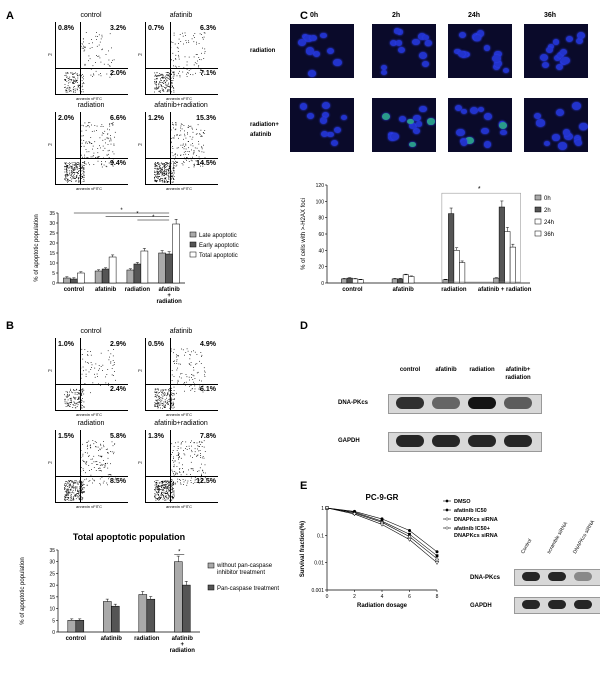 This screenshot has width=600, height=675. Describe the element at coordinates (314, 15) in the screenshot. I see `timepoint-label: 0h` at that location.